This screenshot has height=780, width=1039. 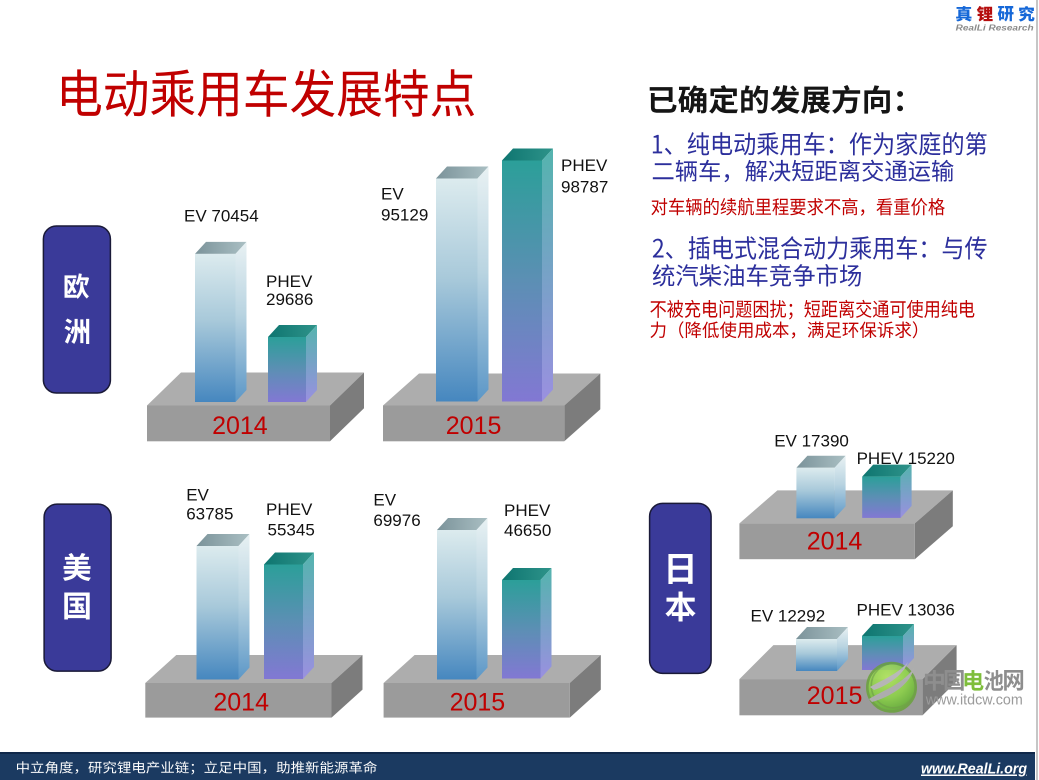 What do you see at coordinates (974, 701) in the screenshot?
I see `svg-text: www.itdcw.com` at bounding box center [974, 701].